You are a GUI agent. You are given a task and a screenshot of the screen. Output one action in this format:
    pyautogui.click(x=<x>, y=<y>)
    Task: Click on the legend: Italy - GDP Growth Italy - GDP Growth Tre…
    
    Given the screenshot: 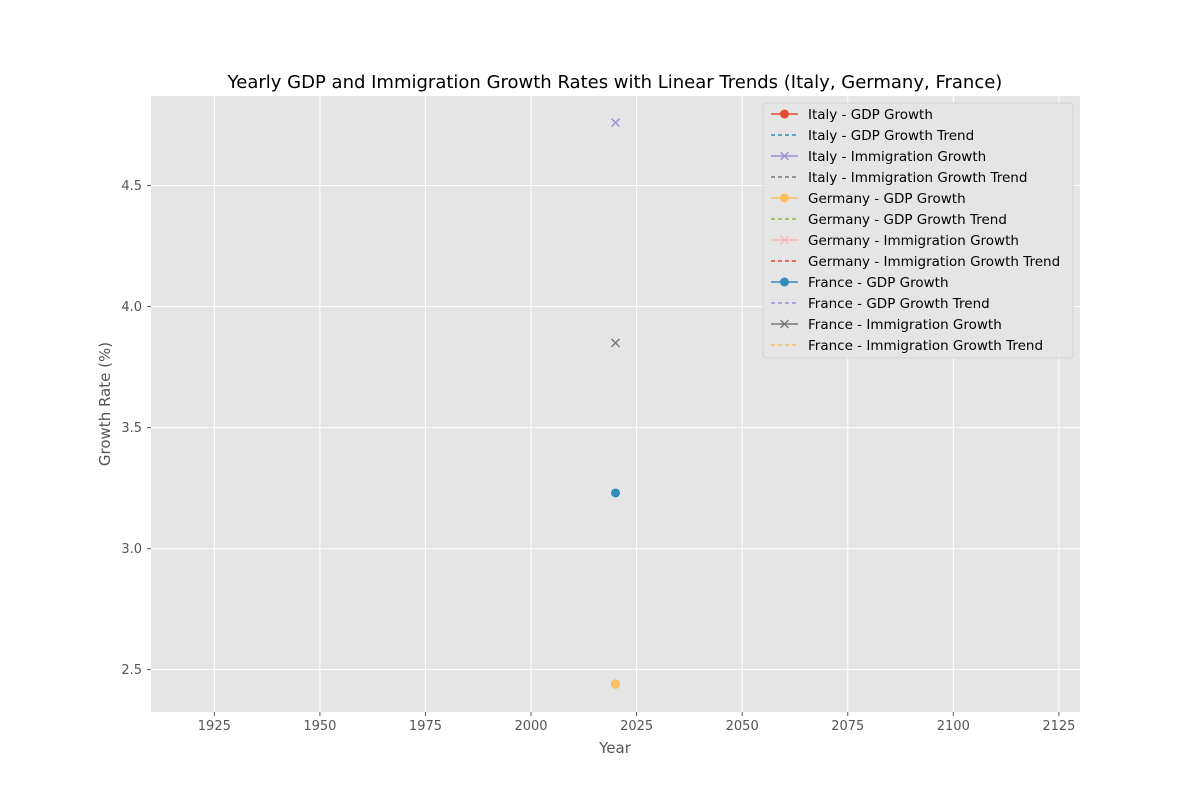 What is the action you would take?
    pyautogui.click(x=918, y=230)
    